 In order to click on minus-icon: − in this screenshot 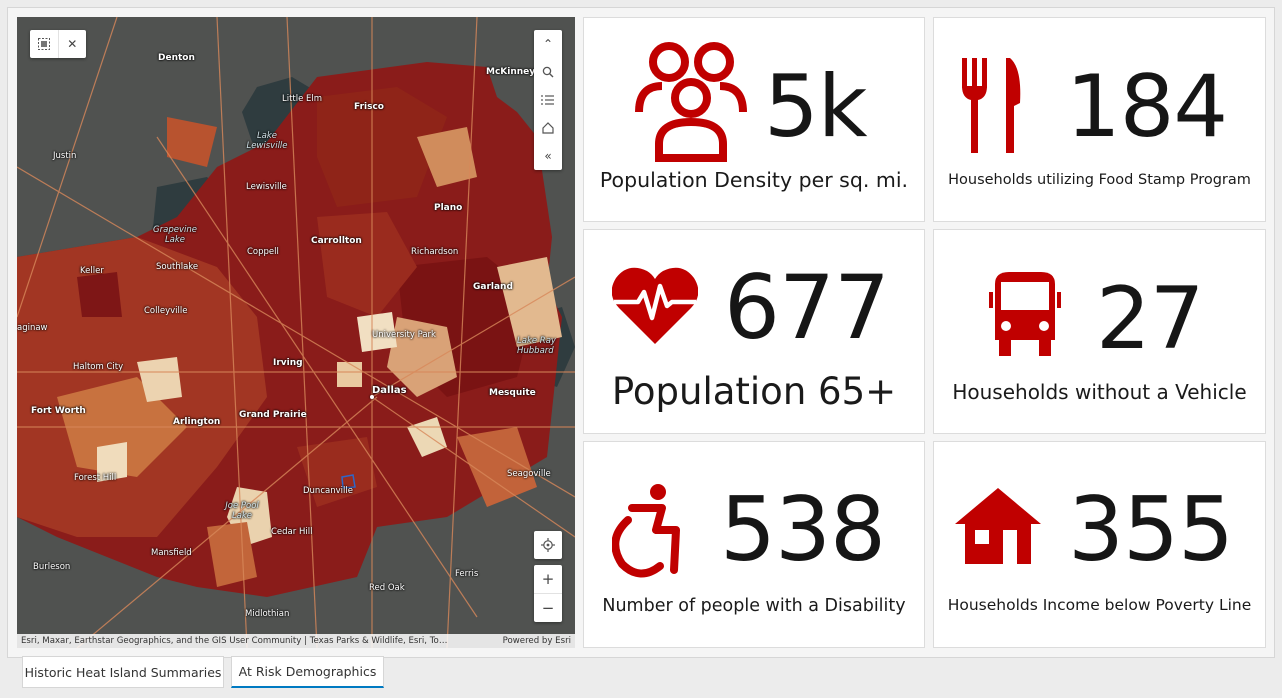, I will do `click(548, 608)`.